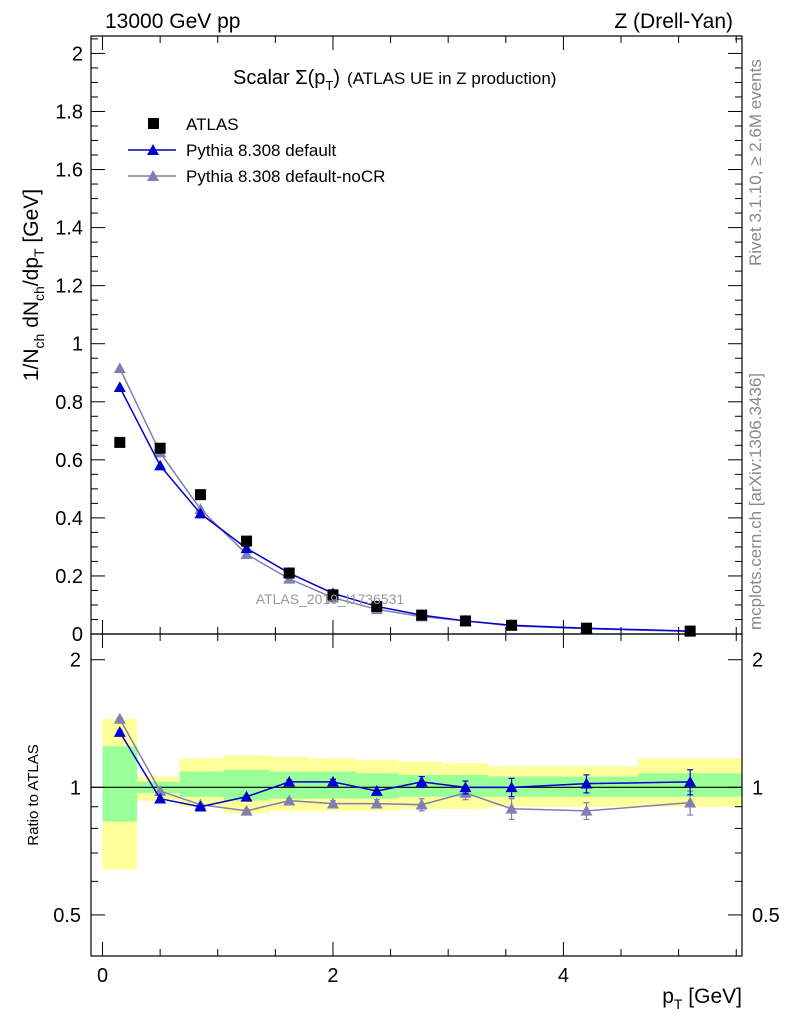 The height and width of the screenshot is (1024, 786). I want to click on ratio-y-tick-label: 0.5, so click(67, 916).